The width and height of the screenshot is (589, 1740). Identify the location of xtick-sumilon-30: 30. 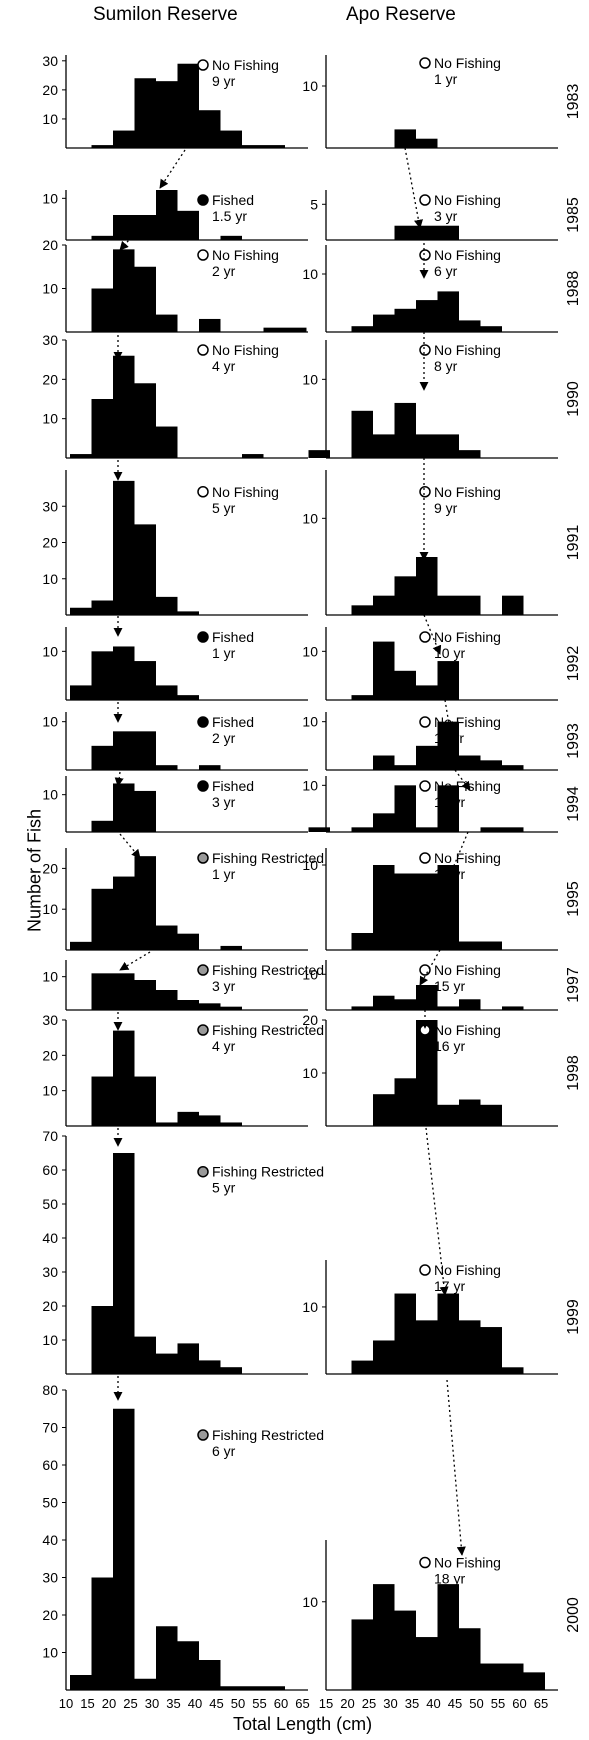
(152, 1703).